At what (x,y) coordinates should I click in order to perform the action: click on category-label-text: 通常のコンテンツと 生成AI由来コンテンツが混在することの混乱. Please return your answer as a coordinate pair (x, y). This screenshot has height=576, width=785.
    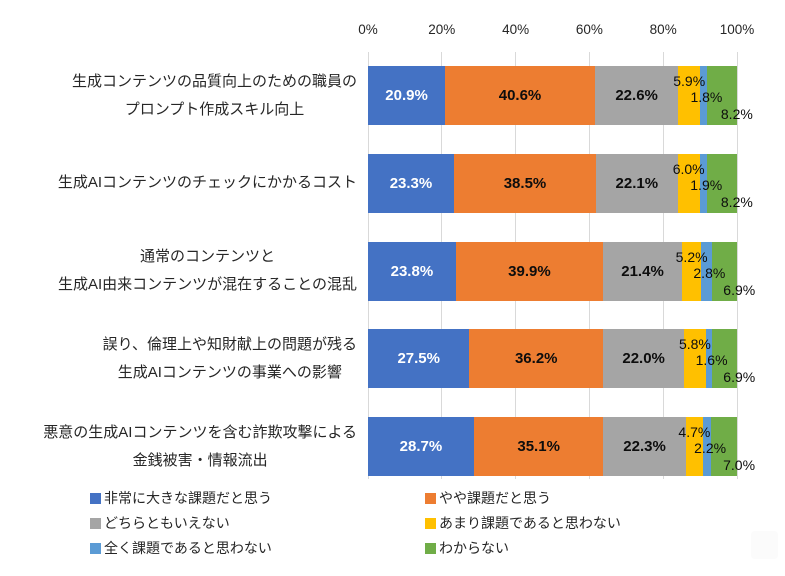
    Looking at the image, I should click on (207, 270).